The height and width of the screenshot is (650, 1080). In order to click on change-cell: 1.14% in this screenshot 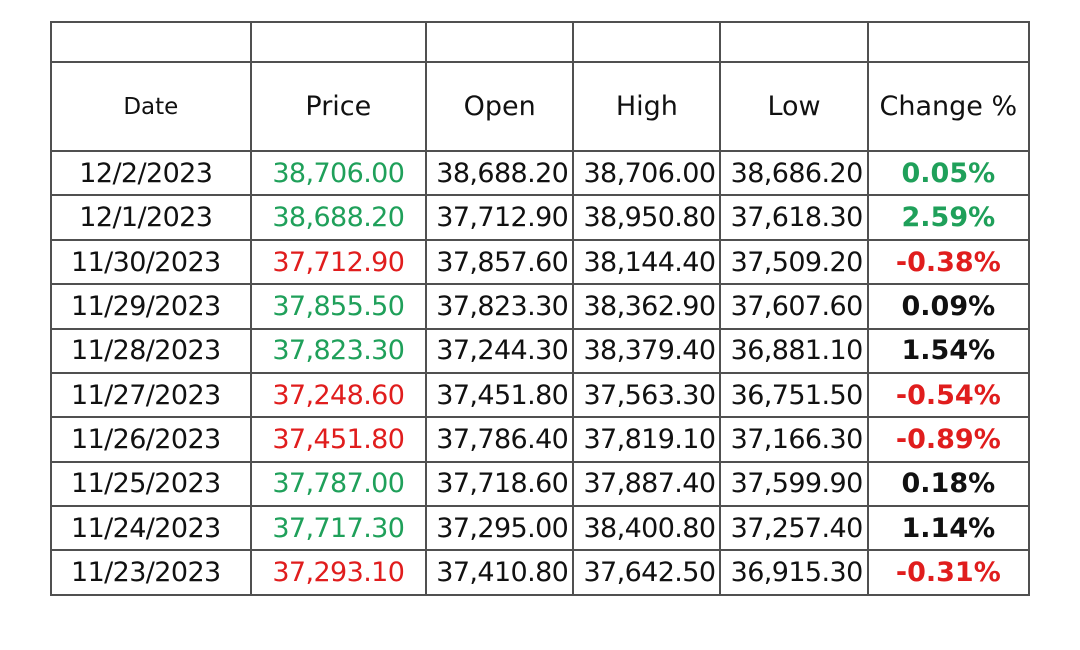, I will do `click(948, 528)`.